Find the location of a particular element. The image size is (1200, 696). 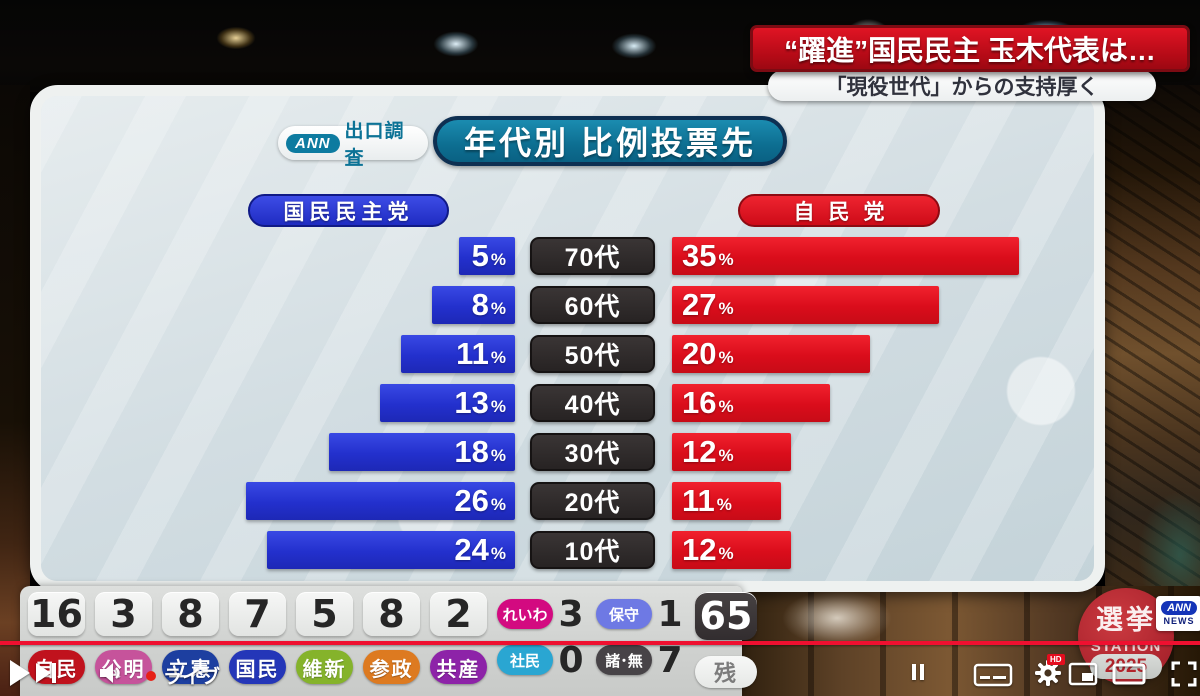

age-label: 60代 is located at coordinates (592, 305).